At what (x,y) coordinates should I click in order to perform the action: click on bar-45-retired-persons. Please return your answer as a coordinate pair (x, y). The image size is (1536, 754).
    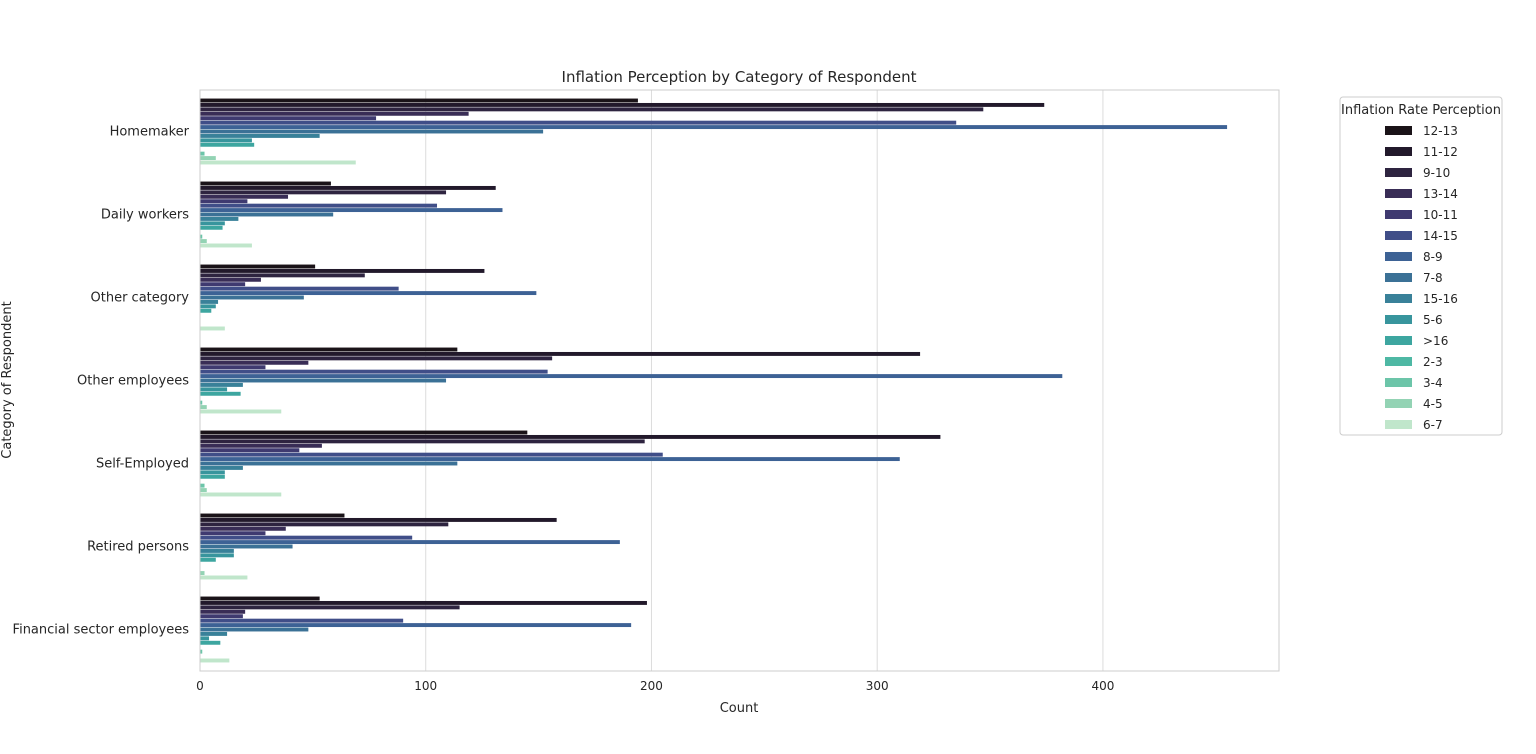
    Looking at the image, I should click on (202, 573).